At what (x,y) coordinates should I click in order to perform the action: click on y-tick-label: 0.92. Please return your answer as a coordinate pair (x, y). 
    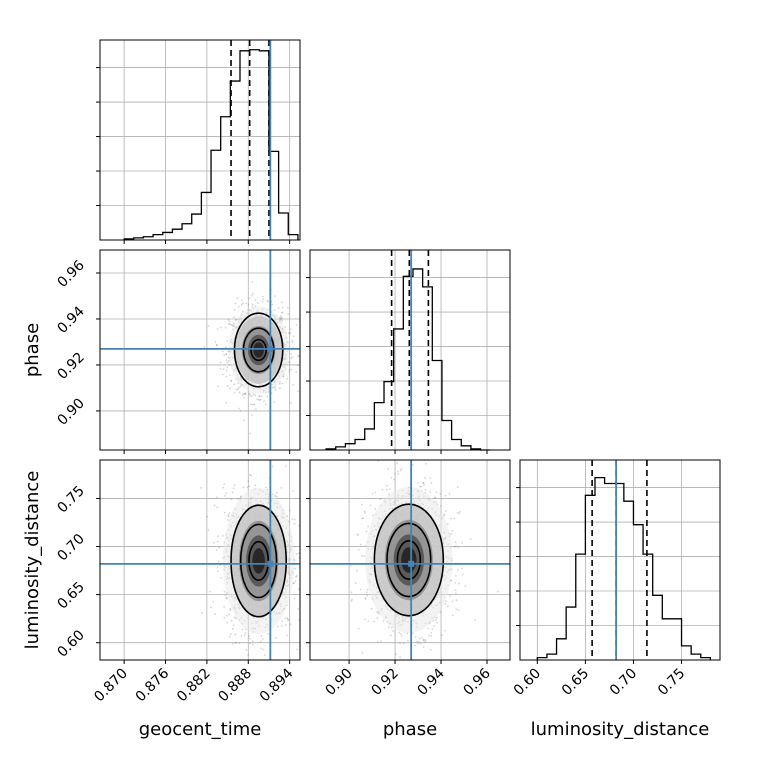
    Looking at the image, I should click on (70, 365).